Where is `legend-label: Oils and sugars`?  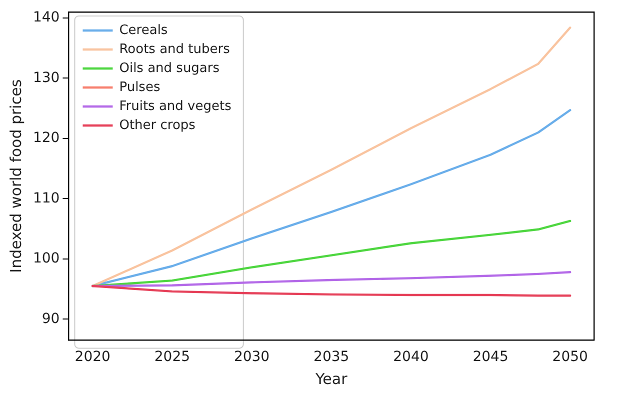 legend-label: Oils and sugars is located at coordinates (169, 68).